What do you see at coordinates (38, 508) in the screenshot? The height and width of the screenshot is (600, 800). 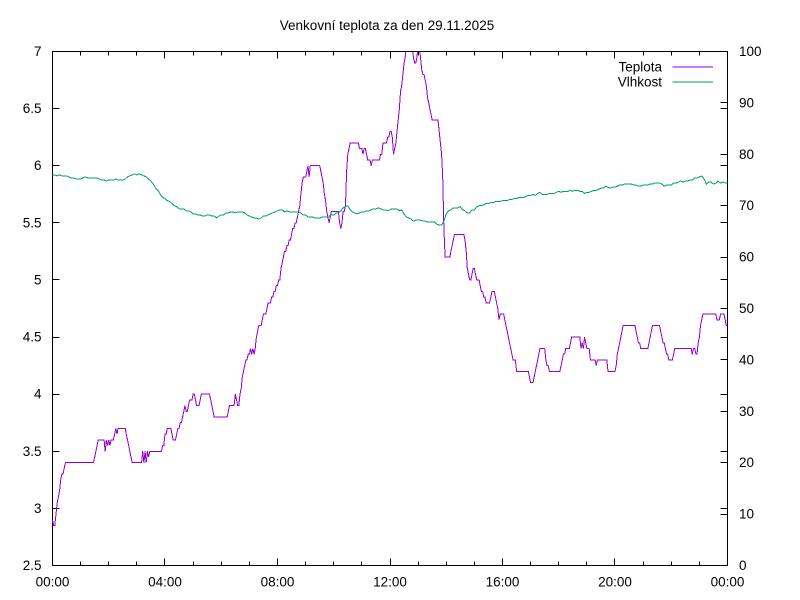 I see `svg-text: 3` at bounding box center [38, 508].